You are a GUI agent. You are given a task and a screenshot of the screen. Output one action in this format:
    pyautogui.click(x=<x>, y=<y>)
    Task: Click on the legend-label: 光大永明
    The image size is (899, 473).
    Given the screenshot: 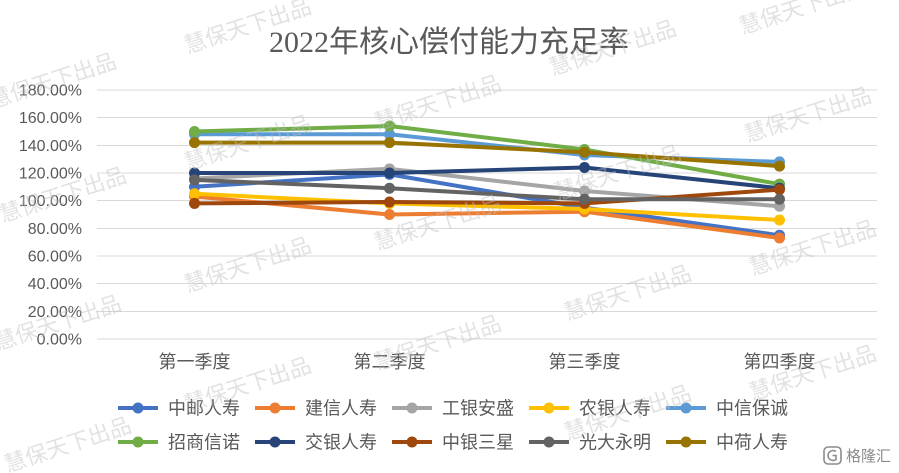 What is the action you would take?
    pyautogui.click(x=615, y=443)
    